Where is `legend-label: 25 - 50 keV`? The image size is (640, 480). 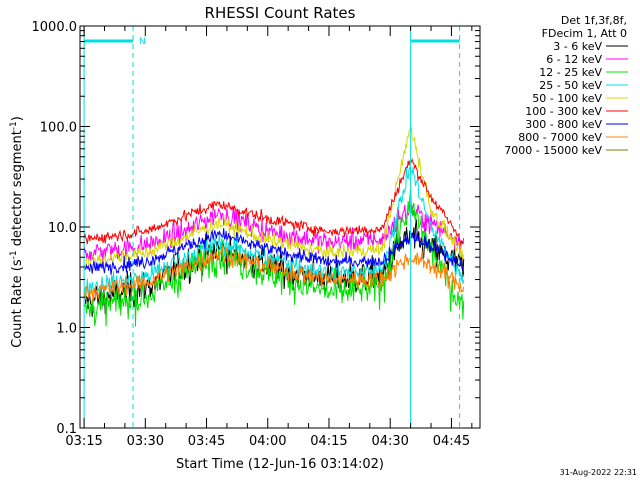
legend-label: 25 - 50 keV is located at coordinates (570, 85).